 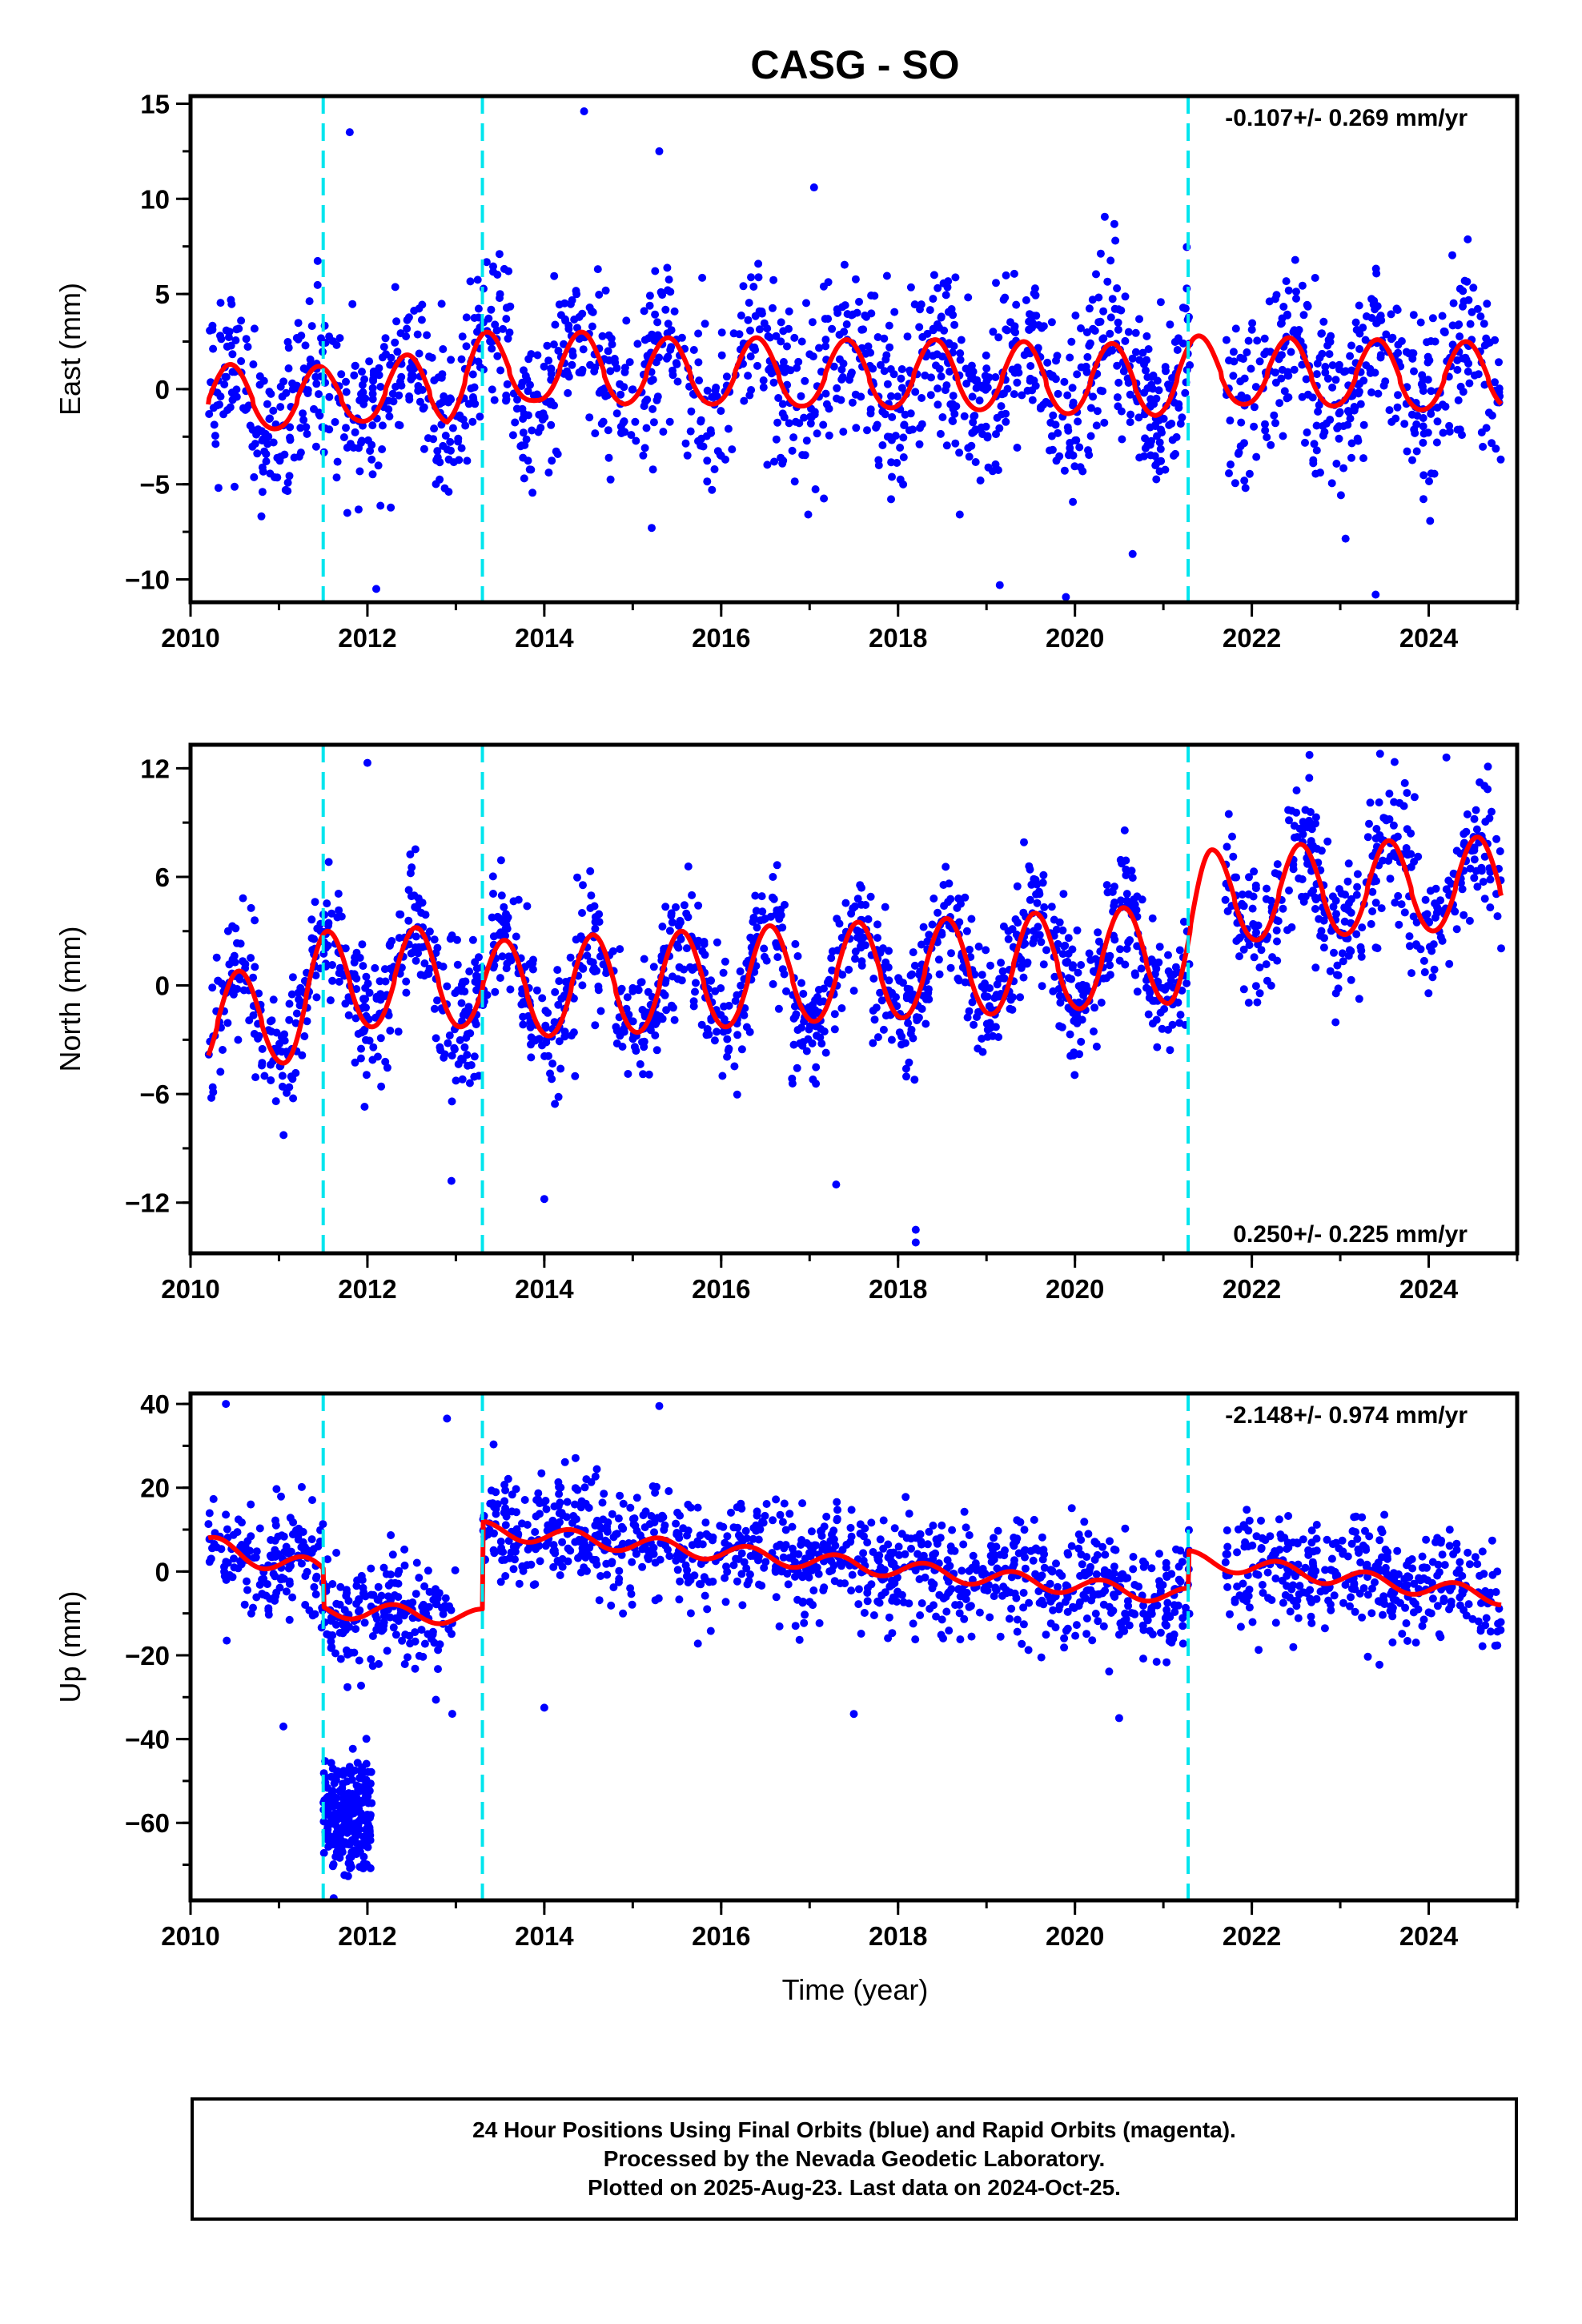 I want to click on x-tick-label: 2022, so click(x=1252, y=638).